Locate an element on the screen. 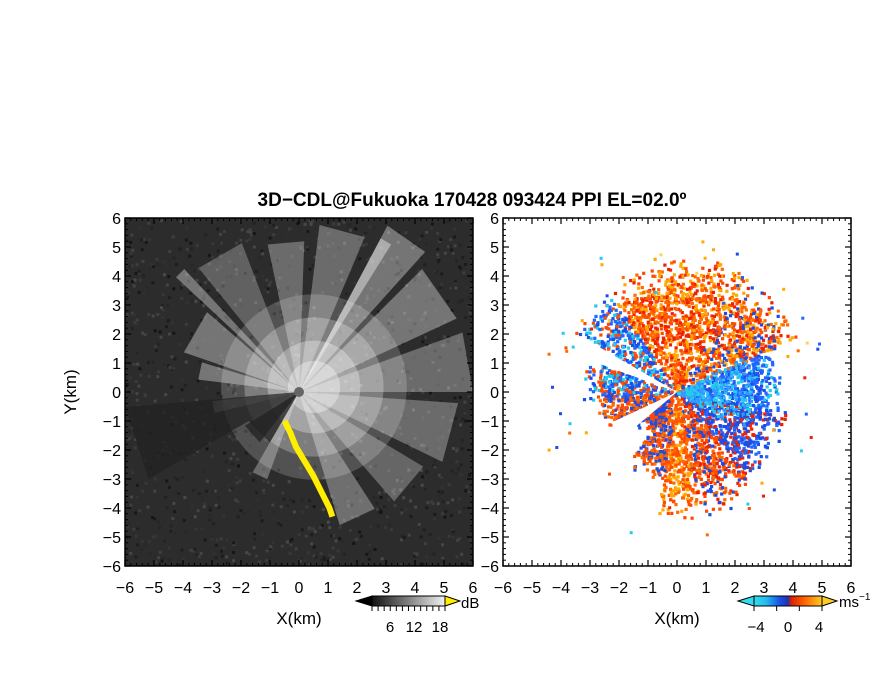 The width and height of the screenshot is (880, 680). snr-y-axis-label: Y(km) is located at coordinates (70, 391).